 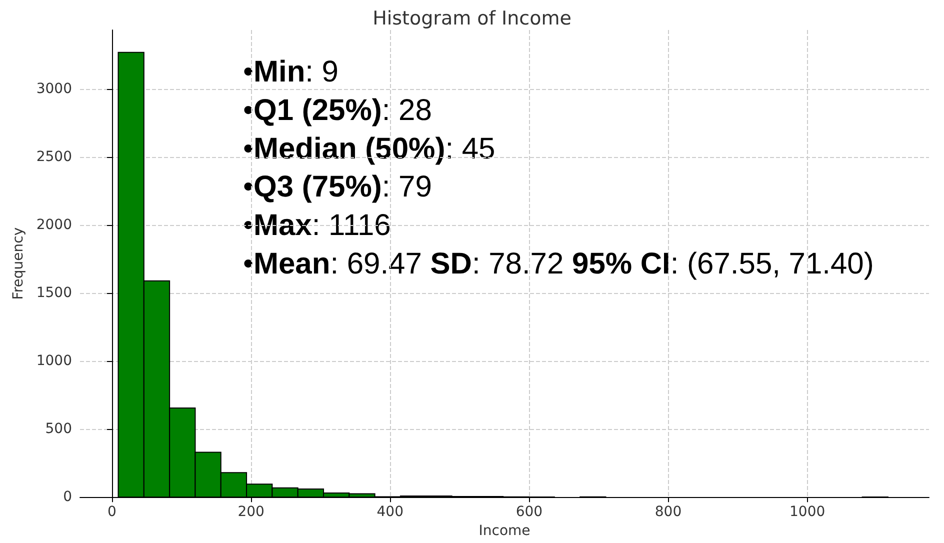 I want to click on x-tick-label: 800, so click(x=668, y=512).